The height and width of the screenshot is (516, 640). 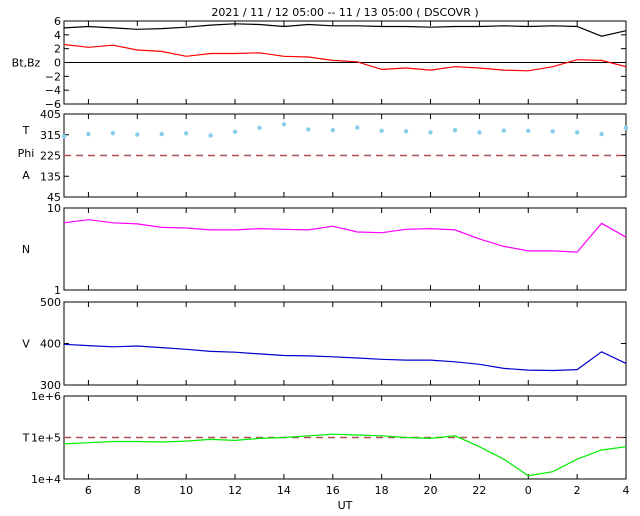 What do you see at coordinates (26, 249) in the screenshot?
I see `y-axis-label: N` at bounding box center [26, 249].